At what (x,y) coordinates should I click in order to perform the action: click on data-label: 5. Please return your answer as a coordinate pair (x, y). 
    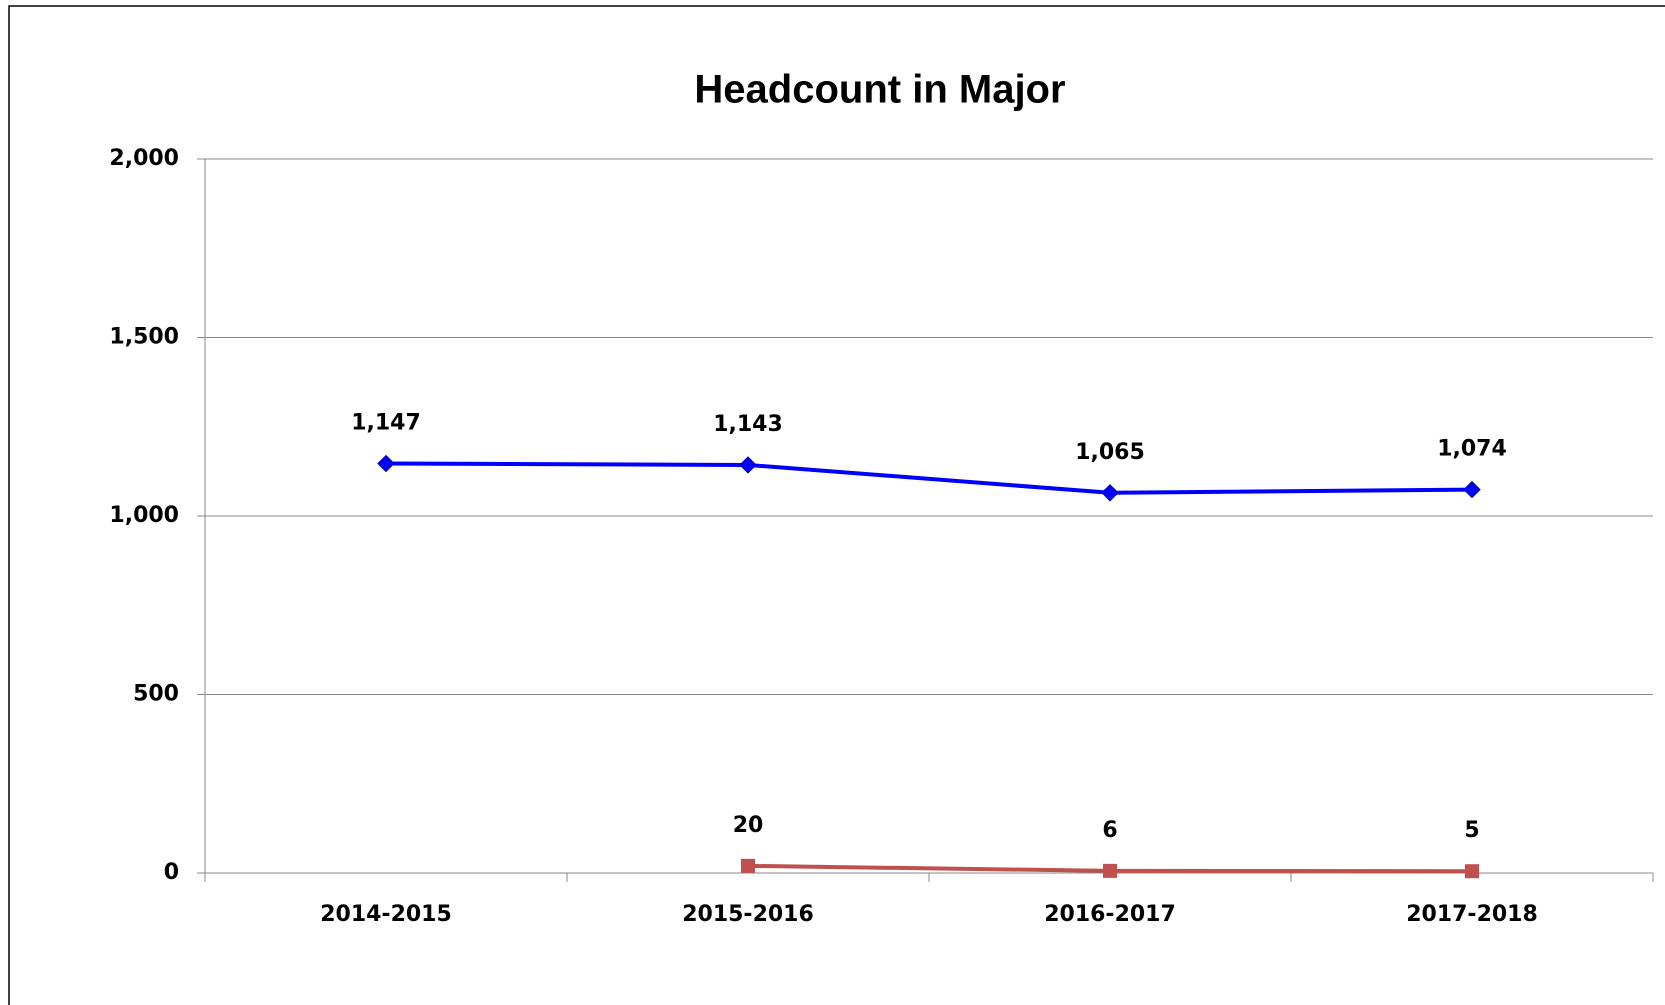
    Looking at the image, I should click on (1471, 830).